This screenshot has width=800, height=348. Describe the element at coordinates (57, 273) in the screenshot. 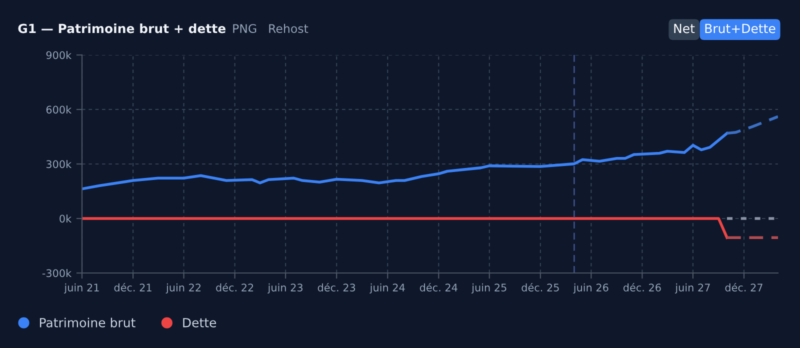

I see `y-tick-label: -300k` at that location.